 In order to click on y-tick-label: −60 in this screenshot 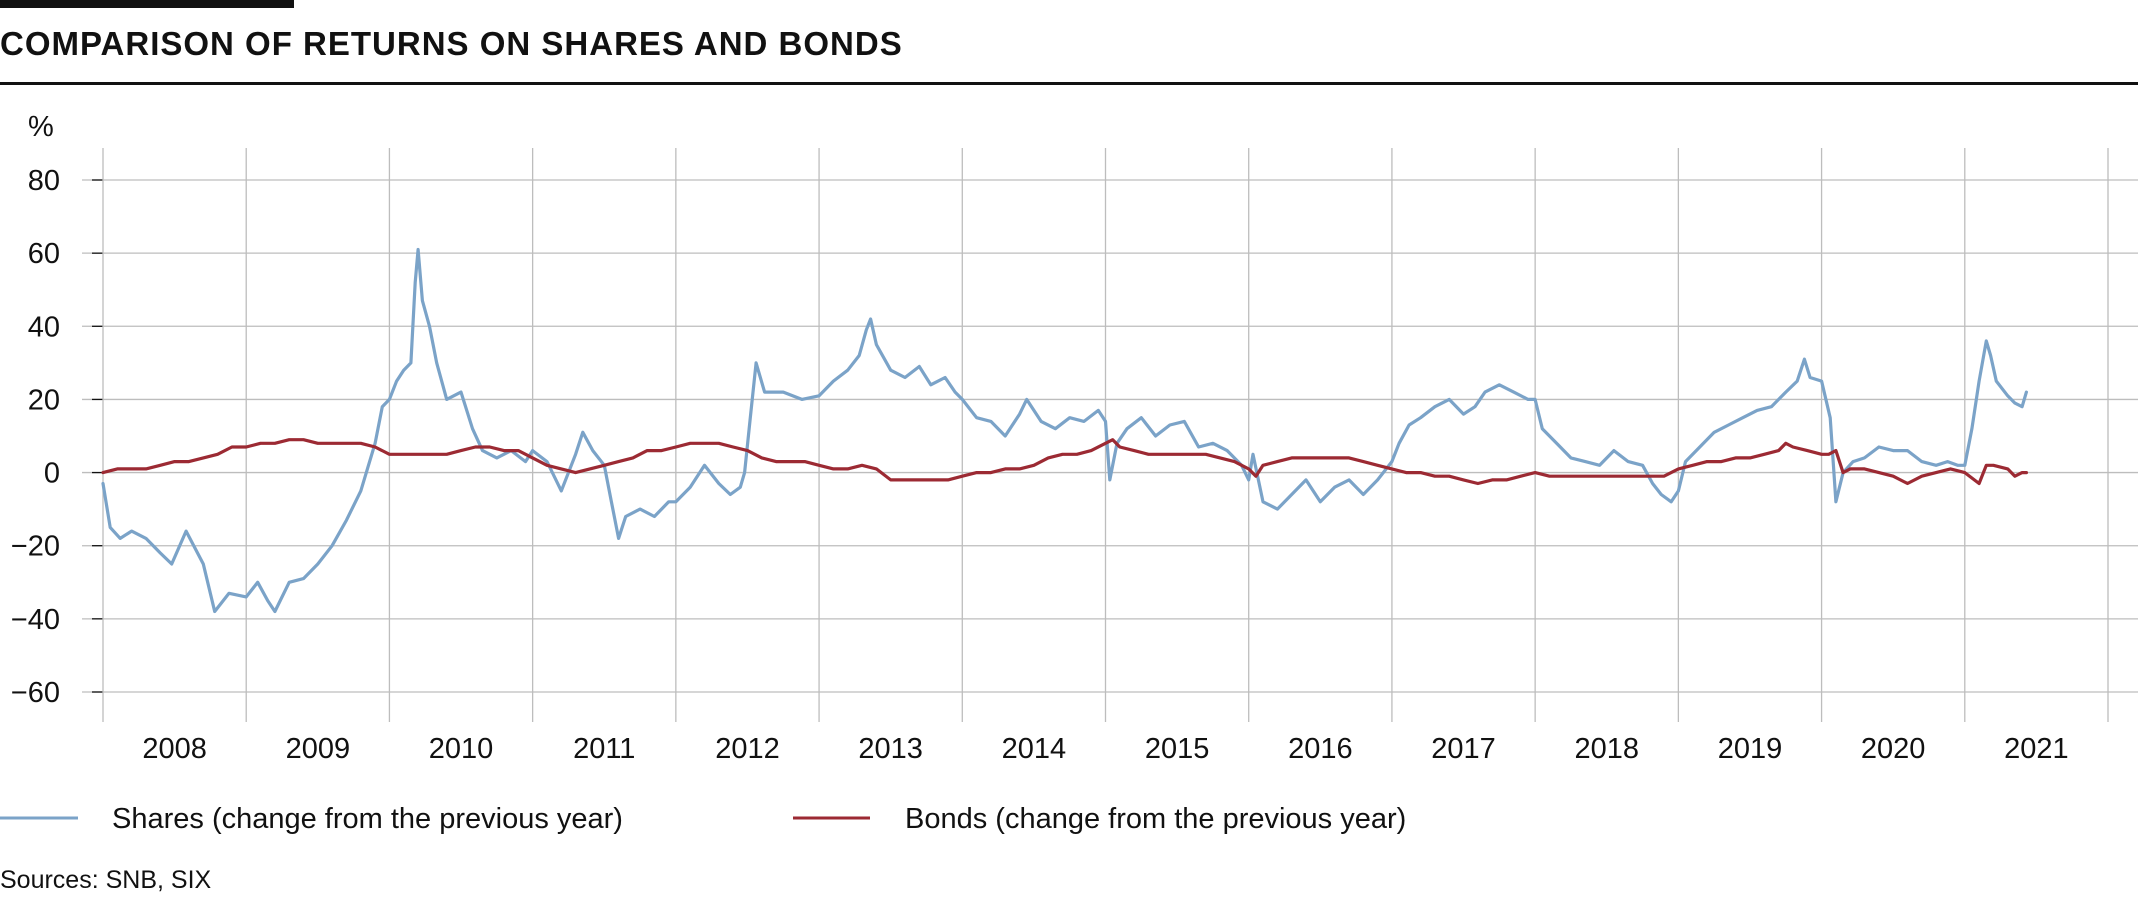, I will do `click(35, 693)`.